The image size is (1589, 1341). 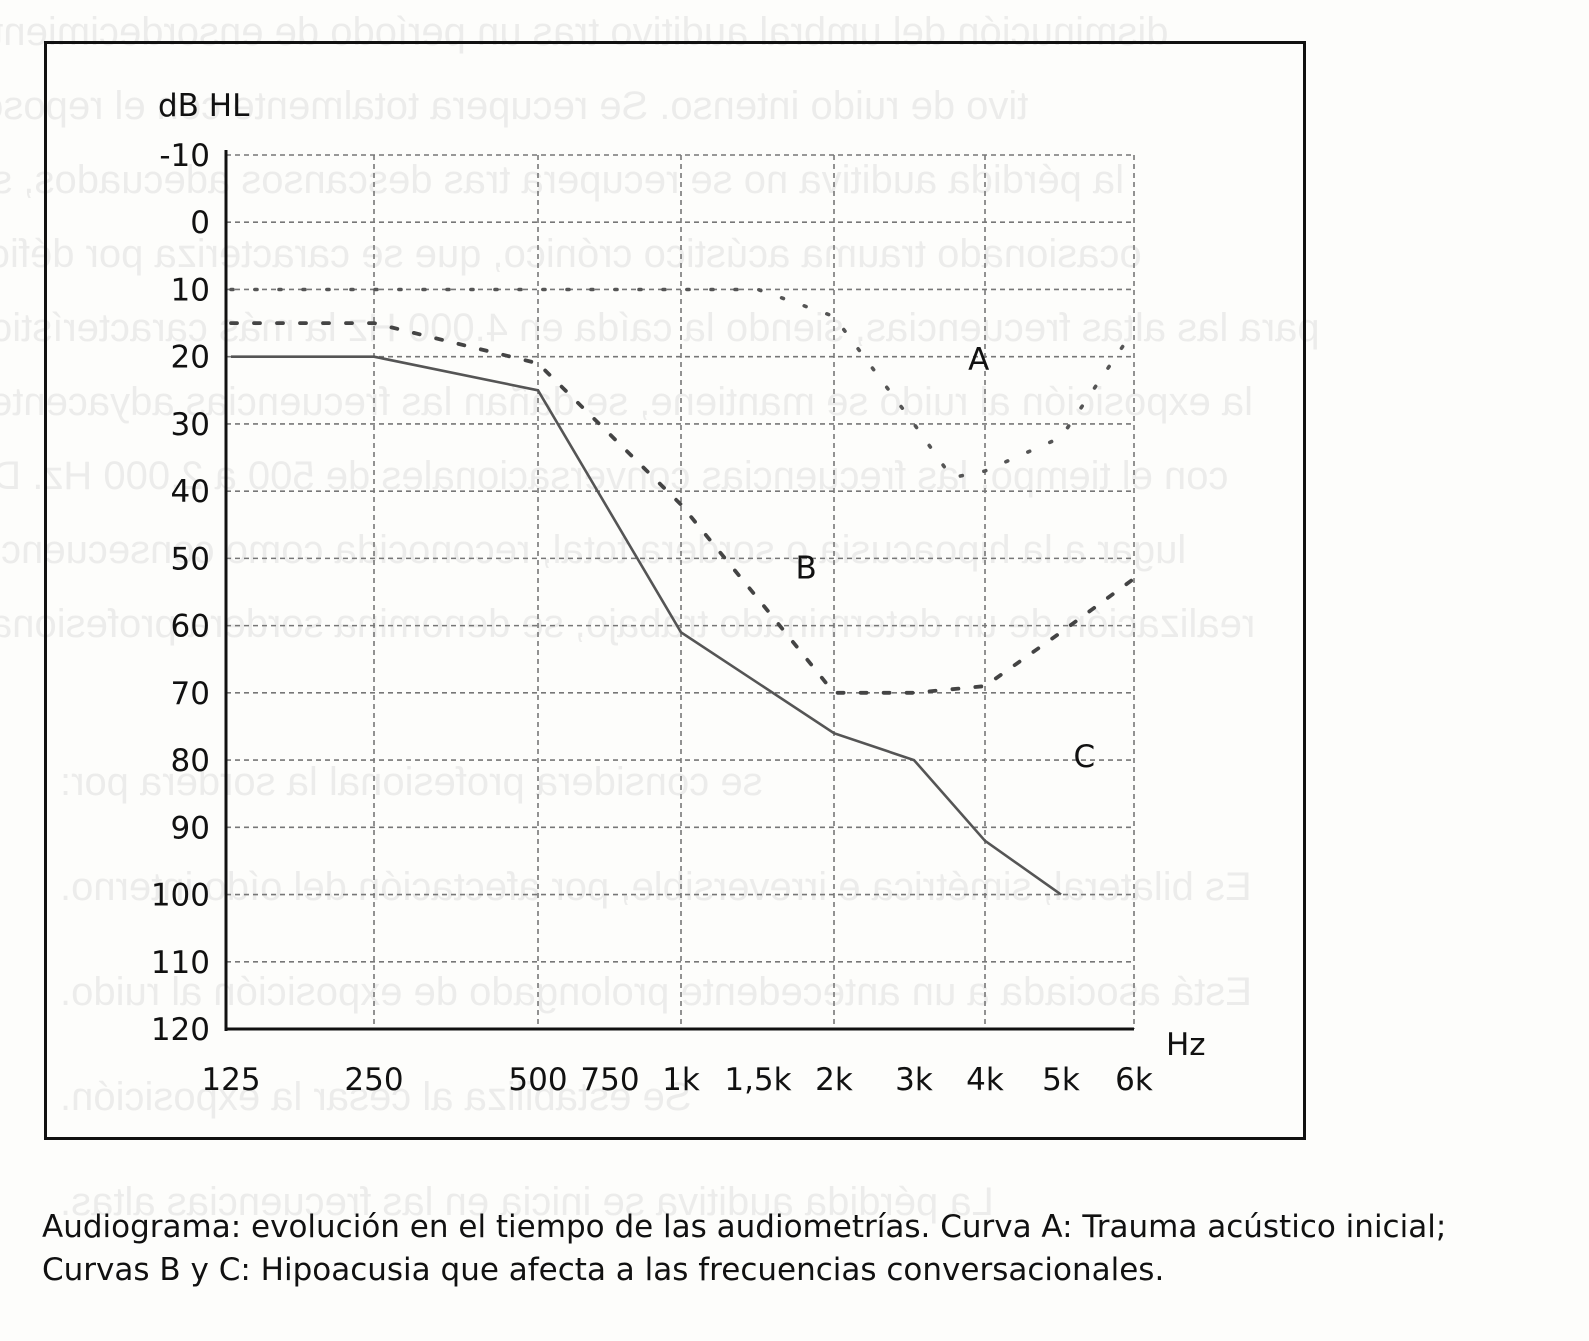 What do you see at coordinates (1134, 1080) in the screenshot?
I see `x-tick-label: 6k` at bounding box center [1134, 1080].